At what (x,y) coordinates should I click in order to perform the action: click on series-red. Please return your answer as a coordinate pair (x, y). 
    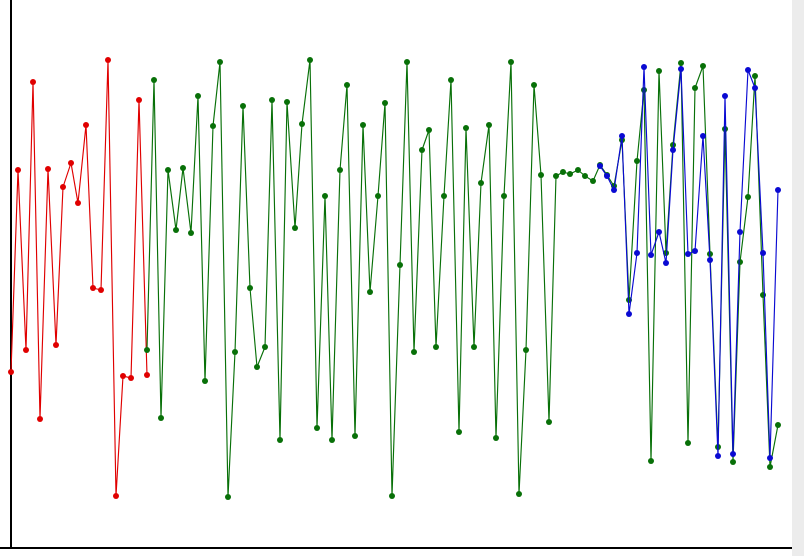
    Looking at the image, I should click on (79, 278).